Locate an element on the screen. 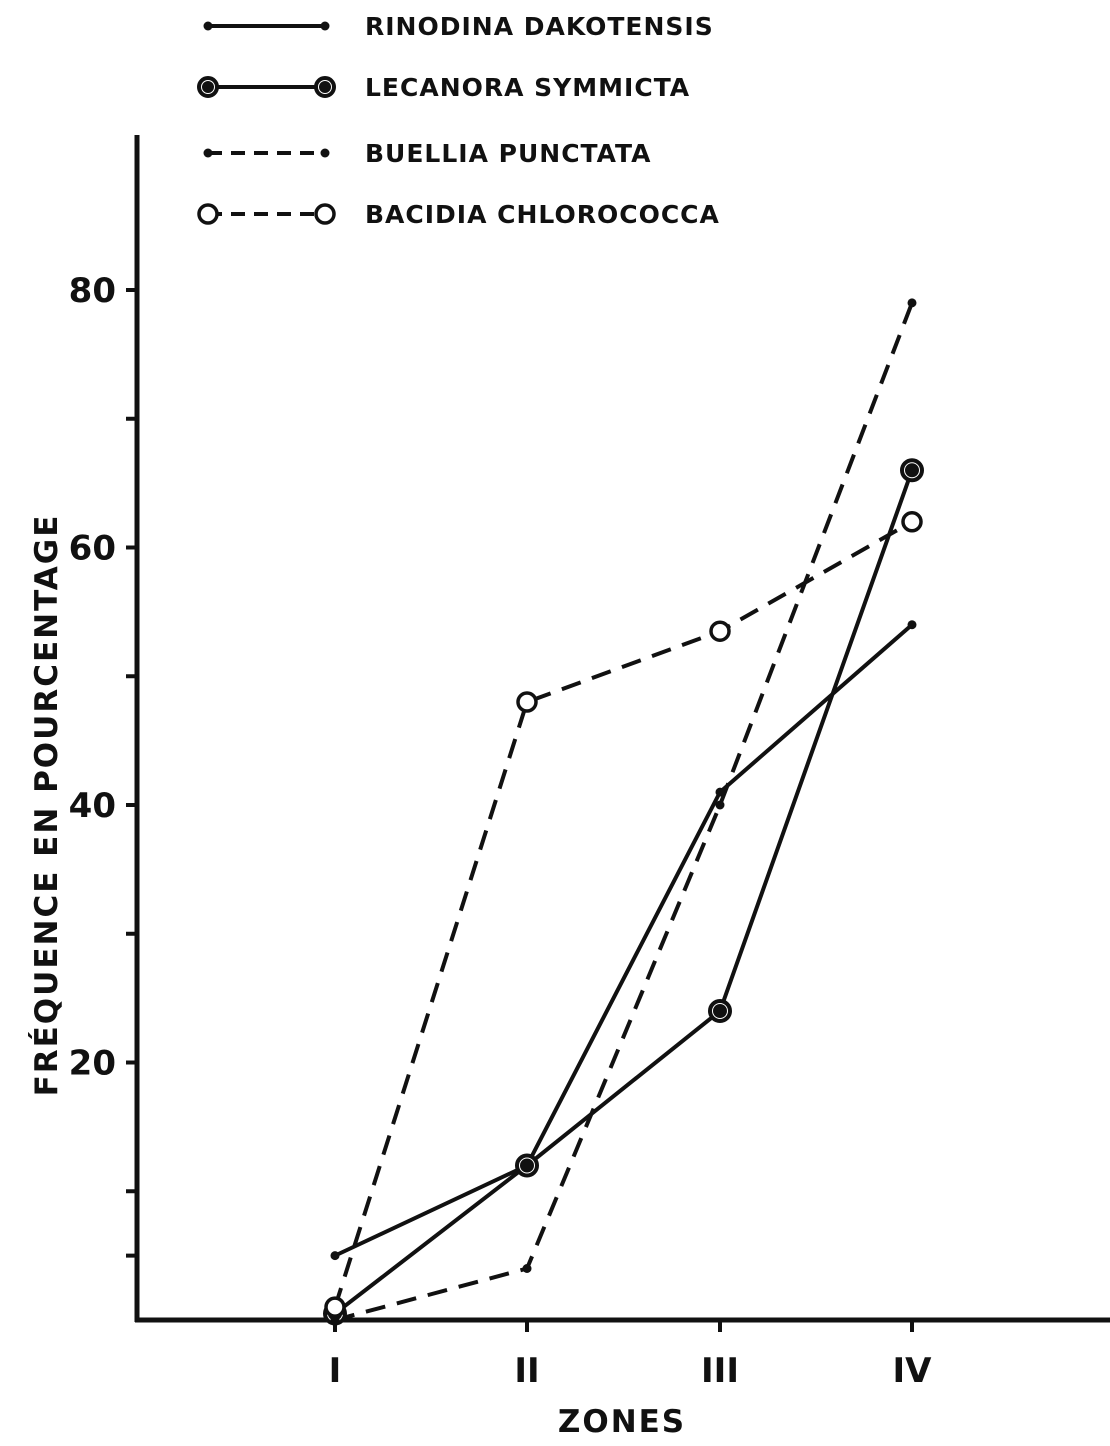 This screenshot has width=1110, height=1446. point-lecanora-symmicta-iii-fill is located at coordinates (720, 1011).